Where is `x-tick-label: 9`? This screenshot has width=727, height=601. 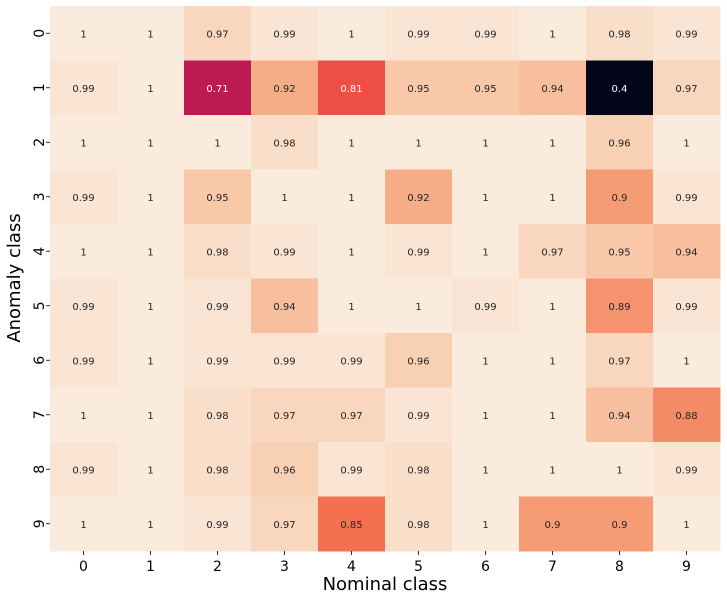
x-tick-label: 9 is located at coordinates (686, 567).